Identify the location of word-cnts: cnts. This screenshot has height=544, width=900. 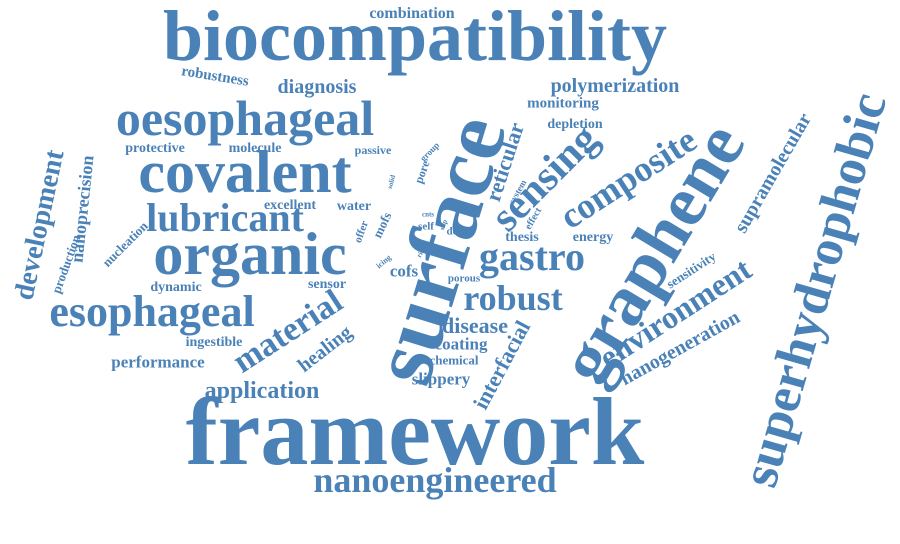
(428, 214).